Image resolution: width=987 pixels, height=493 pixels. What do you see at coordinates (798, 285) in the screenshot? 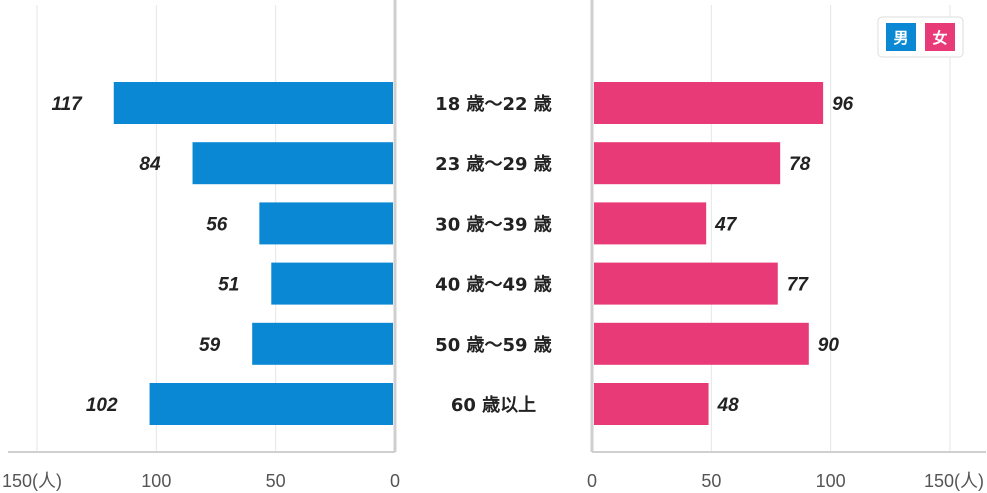
I see `value-label-female: 77` at bounding box center [798, 285].